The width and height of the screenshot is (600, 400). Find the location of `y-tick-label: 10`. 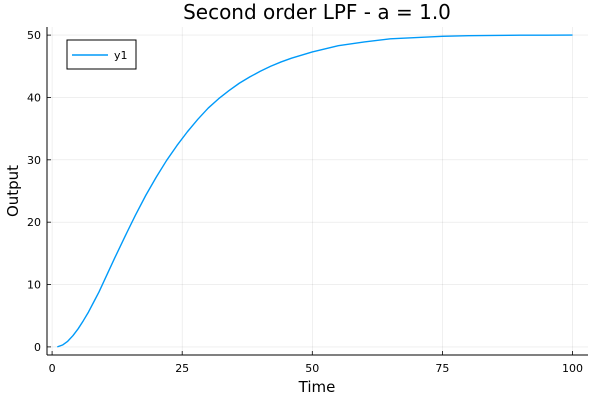

y-tick-label: 10 is located at coordinates (34, 285).